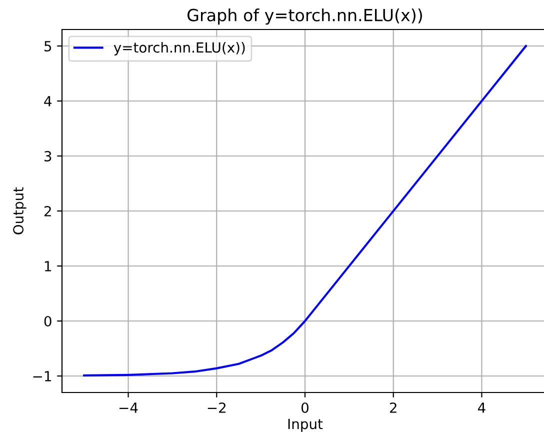  What do you see at coordinates (47, 211) in the screenshot?
I see `y-tick-label: 2` at bounding box center [47, 211].